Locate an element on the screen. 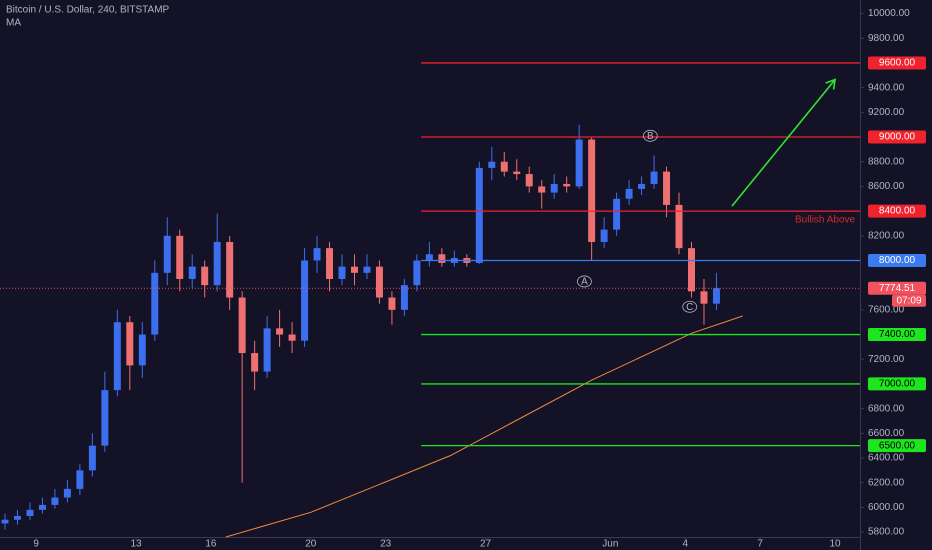 The image size is (932, 550). y-tick-label: 8600.00 is located at coordinates (886, 186).